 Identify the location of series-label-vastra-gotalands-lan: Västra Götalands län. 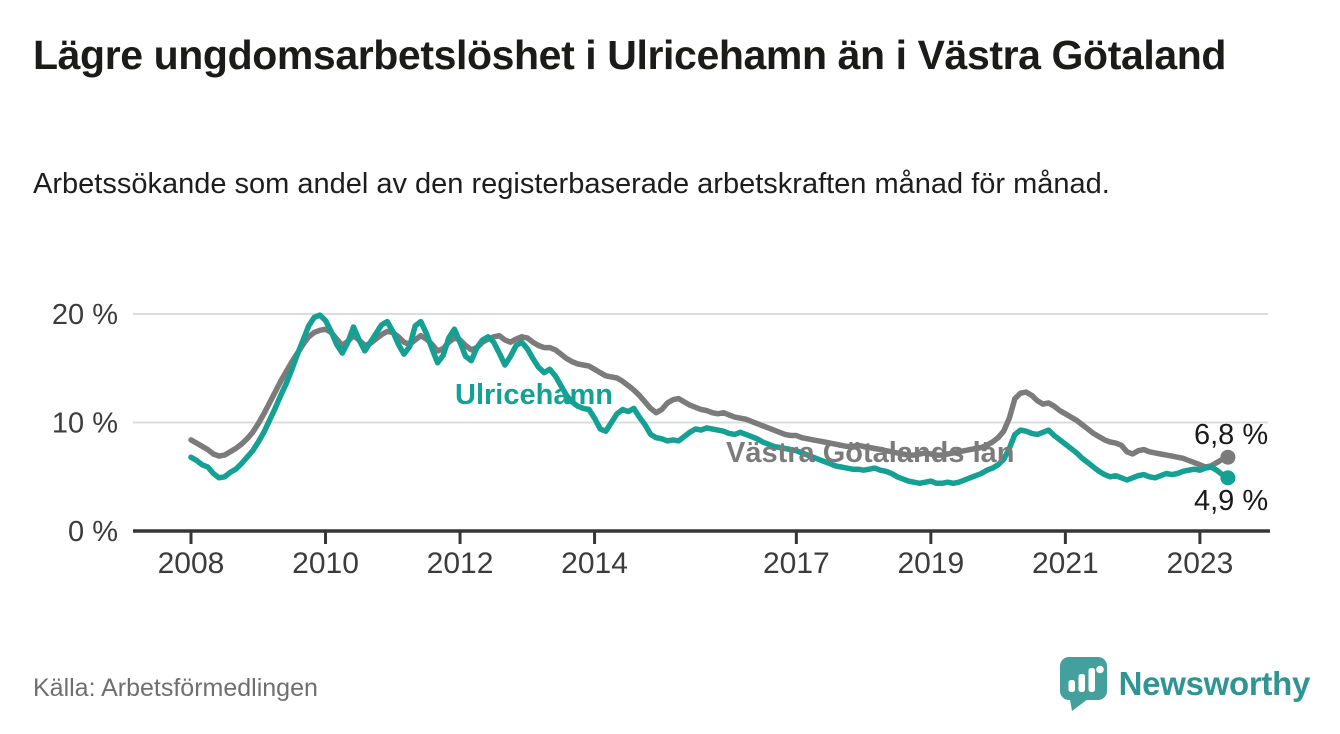
(870, 453).